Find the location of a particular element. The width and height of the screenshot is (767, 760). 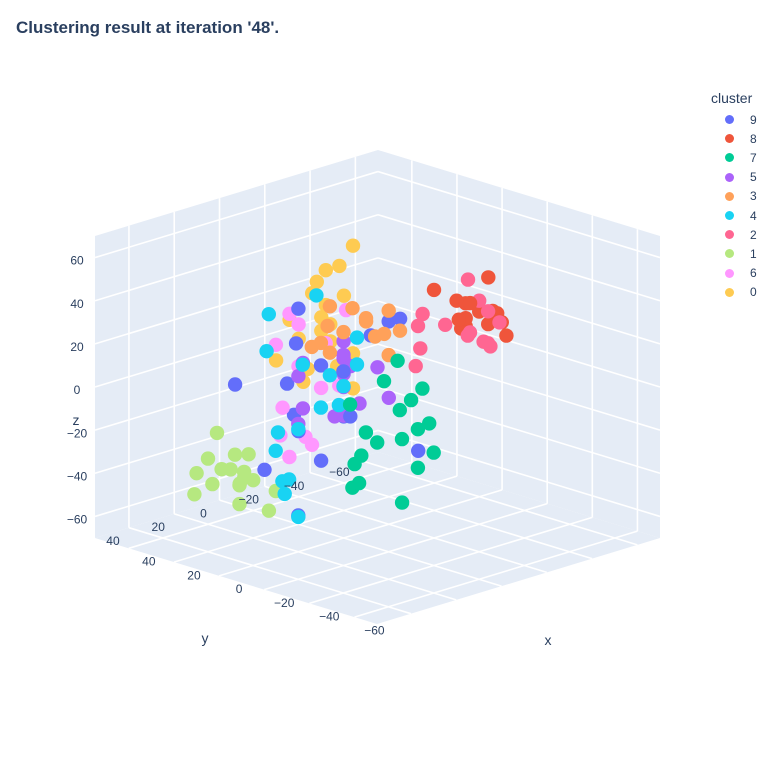

legend-item-1: 1 is located at coordinates (734, 253).